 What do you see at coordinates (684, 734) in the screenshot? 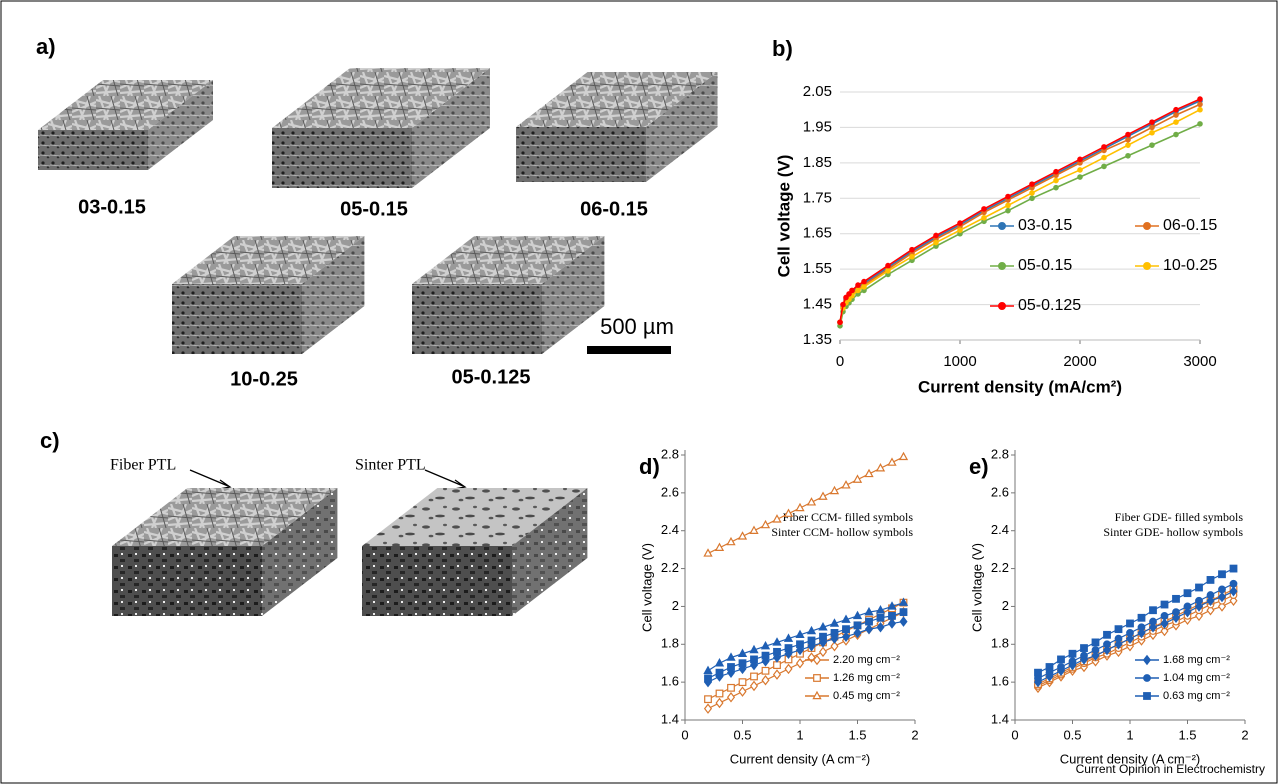
I see `x-tick-label: 0` at bounding box center [684, 734].